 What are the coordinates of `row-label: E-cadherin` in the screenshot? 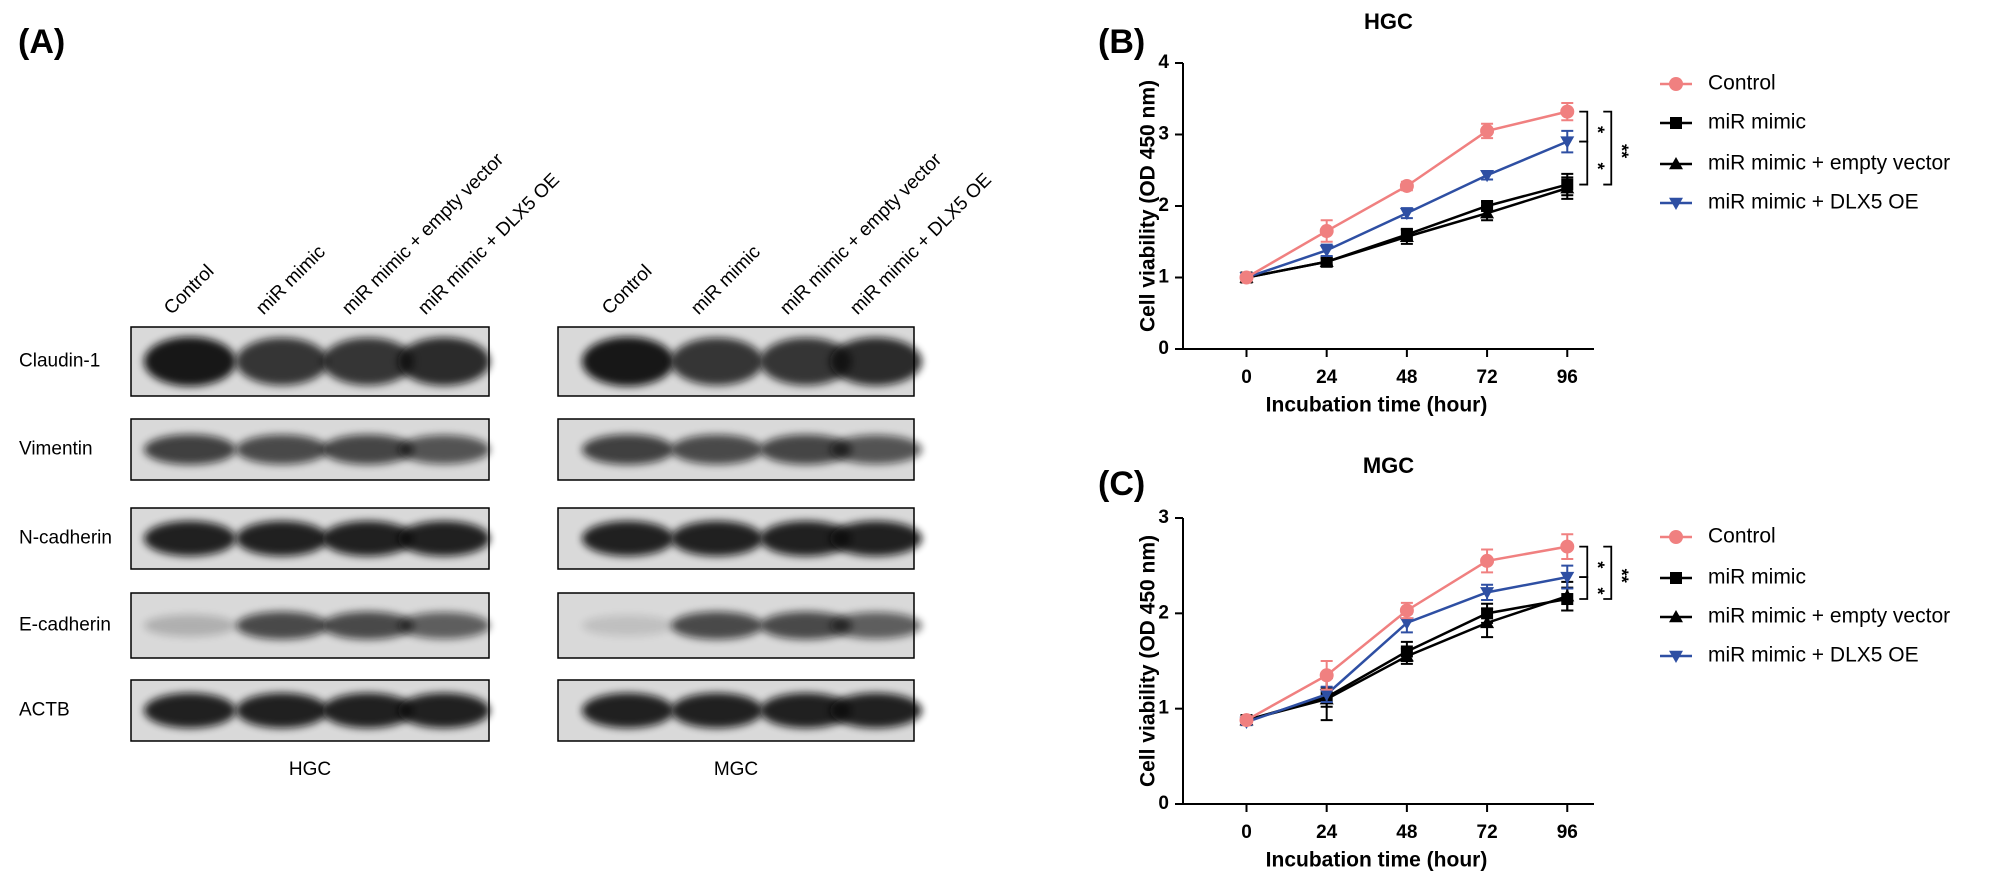 It's located at (65, 625).